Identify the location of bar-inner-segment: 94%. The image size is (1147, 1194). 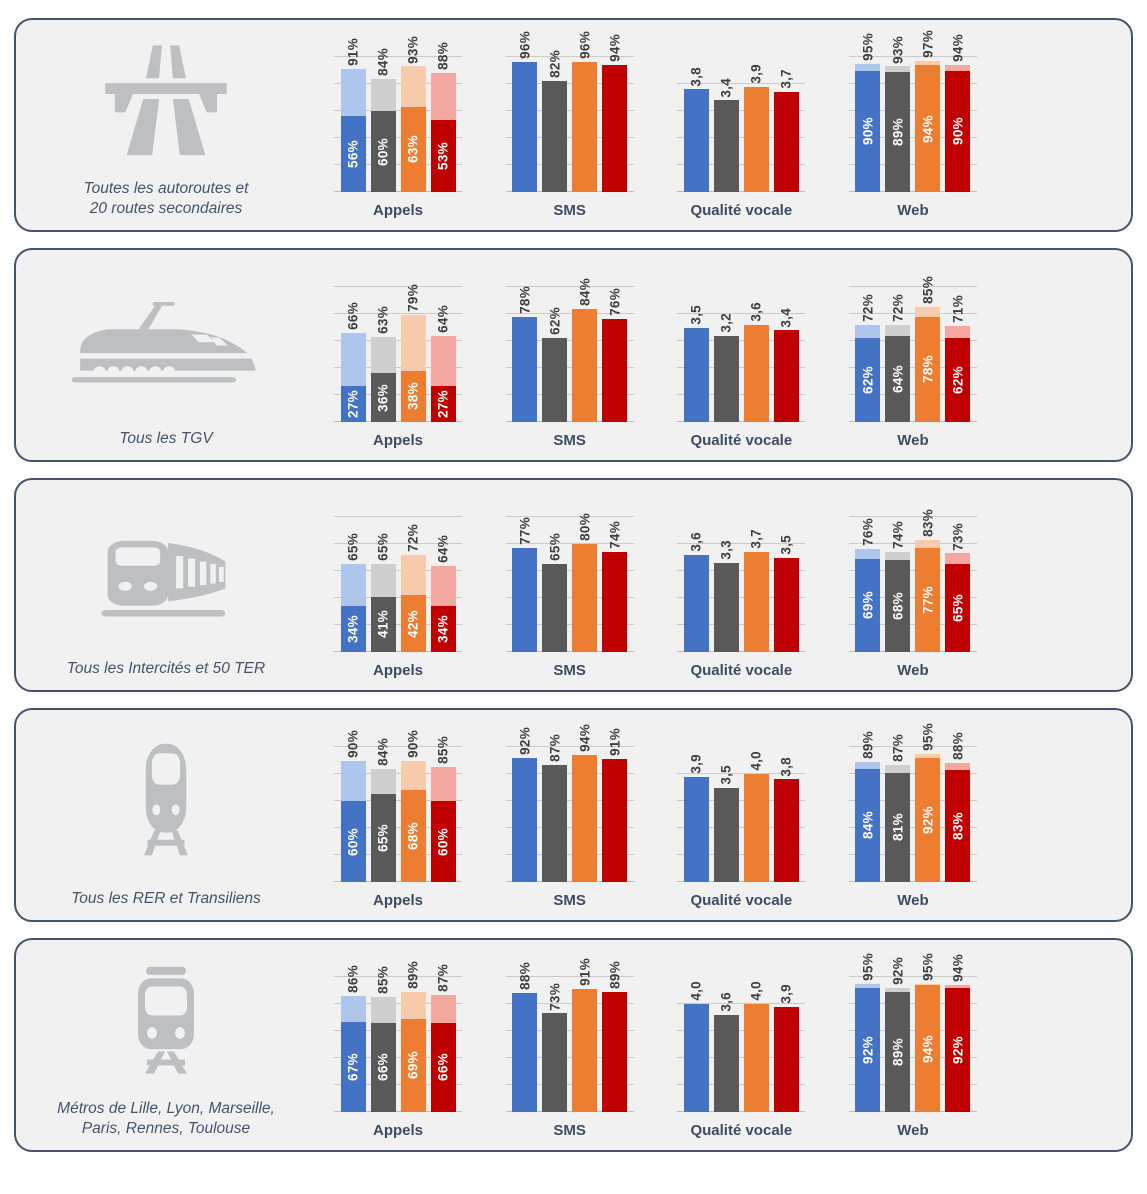
(928, 128).